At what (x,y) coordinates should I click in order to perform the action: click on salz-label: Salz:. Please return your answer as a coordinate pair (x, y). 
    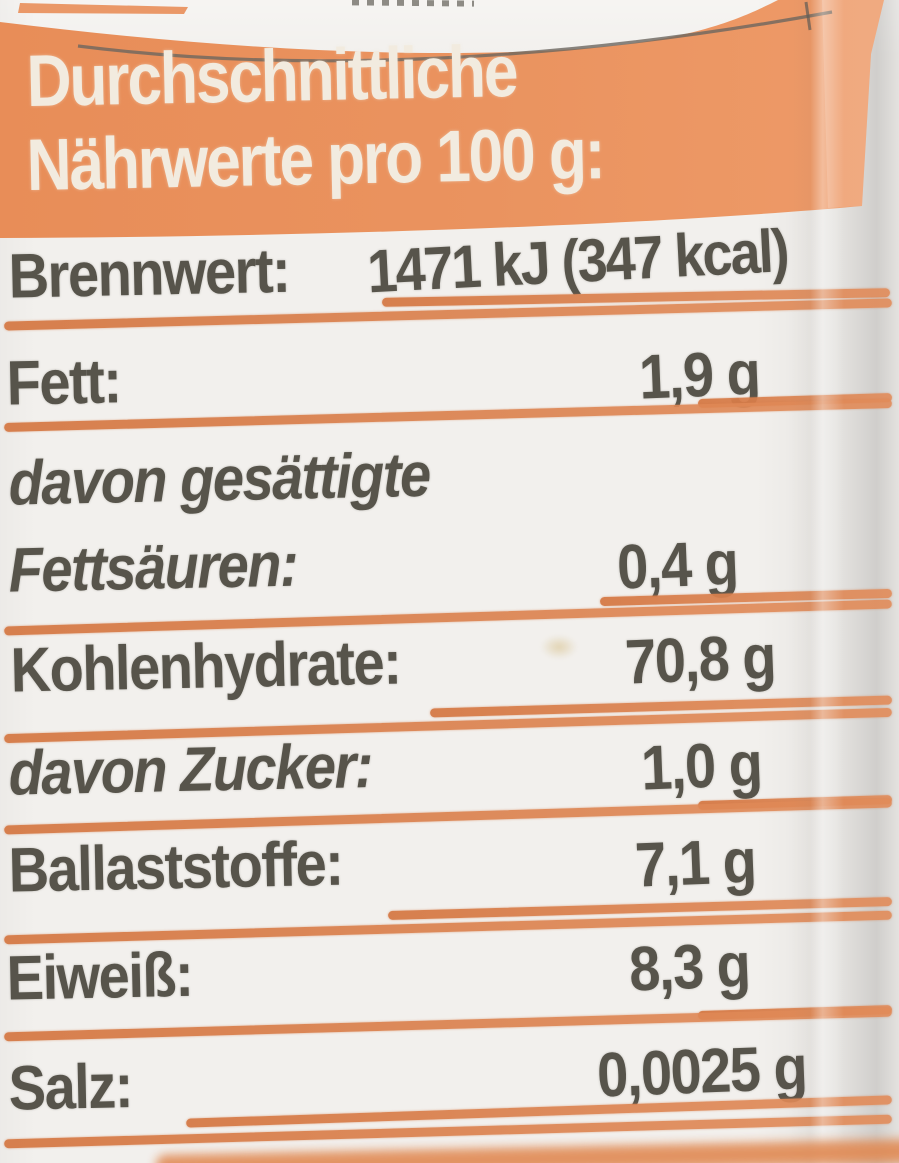
    Looking at the image, I should click on (70, 1086).